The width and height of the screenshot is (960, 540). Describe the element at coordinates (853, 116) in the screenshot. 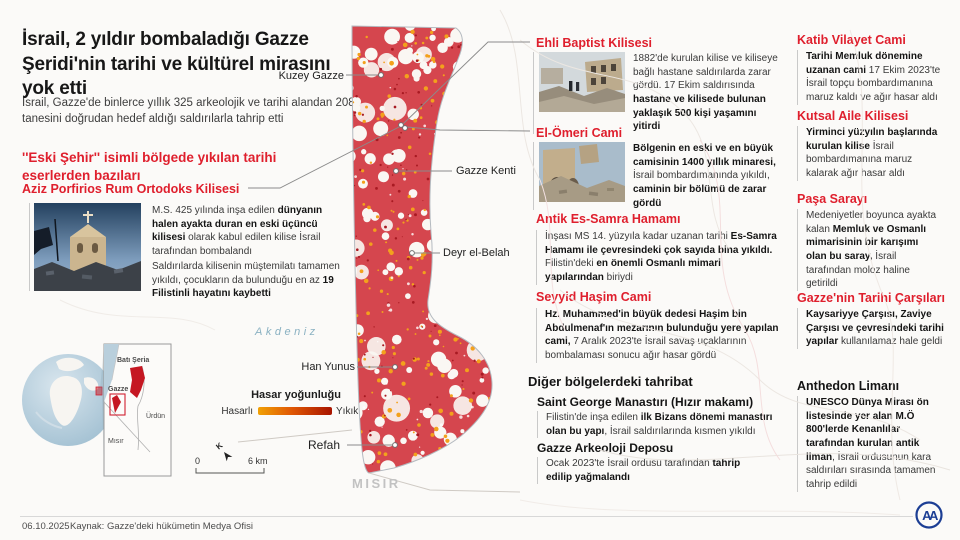

I see `site-name-kutsal-aile: Kutsal Aile Kilisesi` at that location.